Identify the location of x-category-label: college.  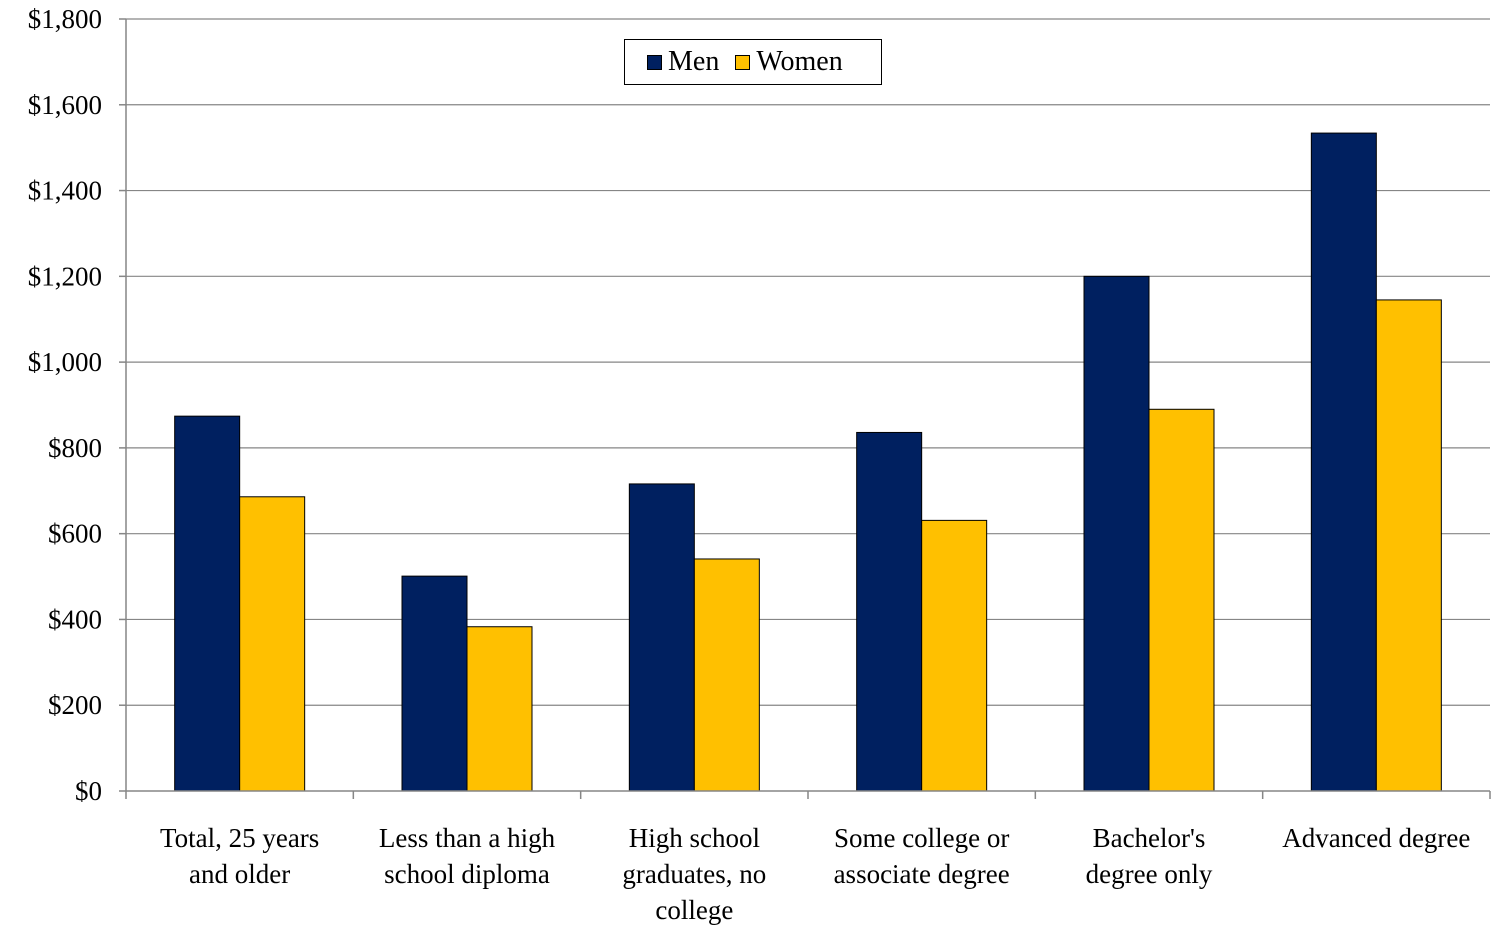
(694, 910).